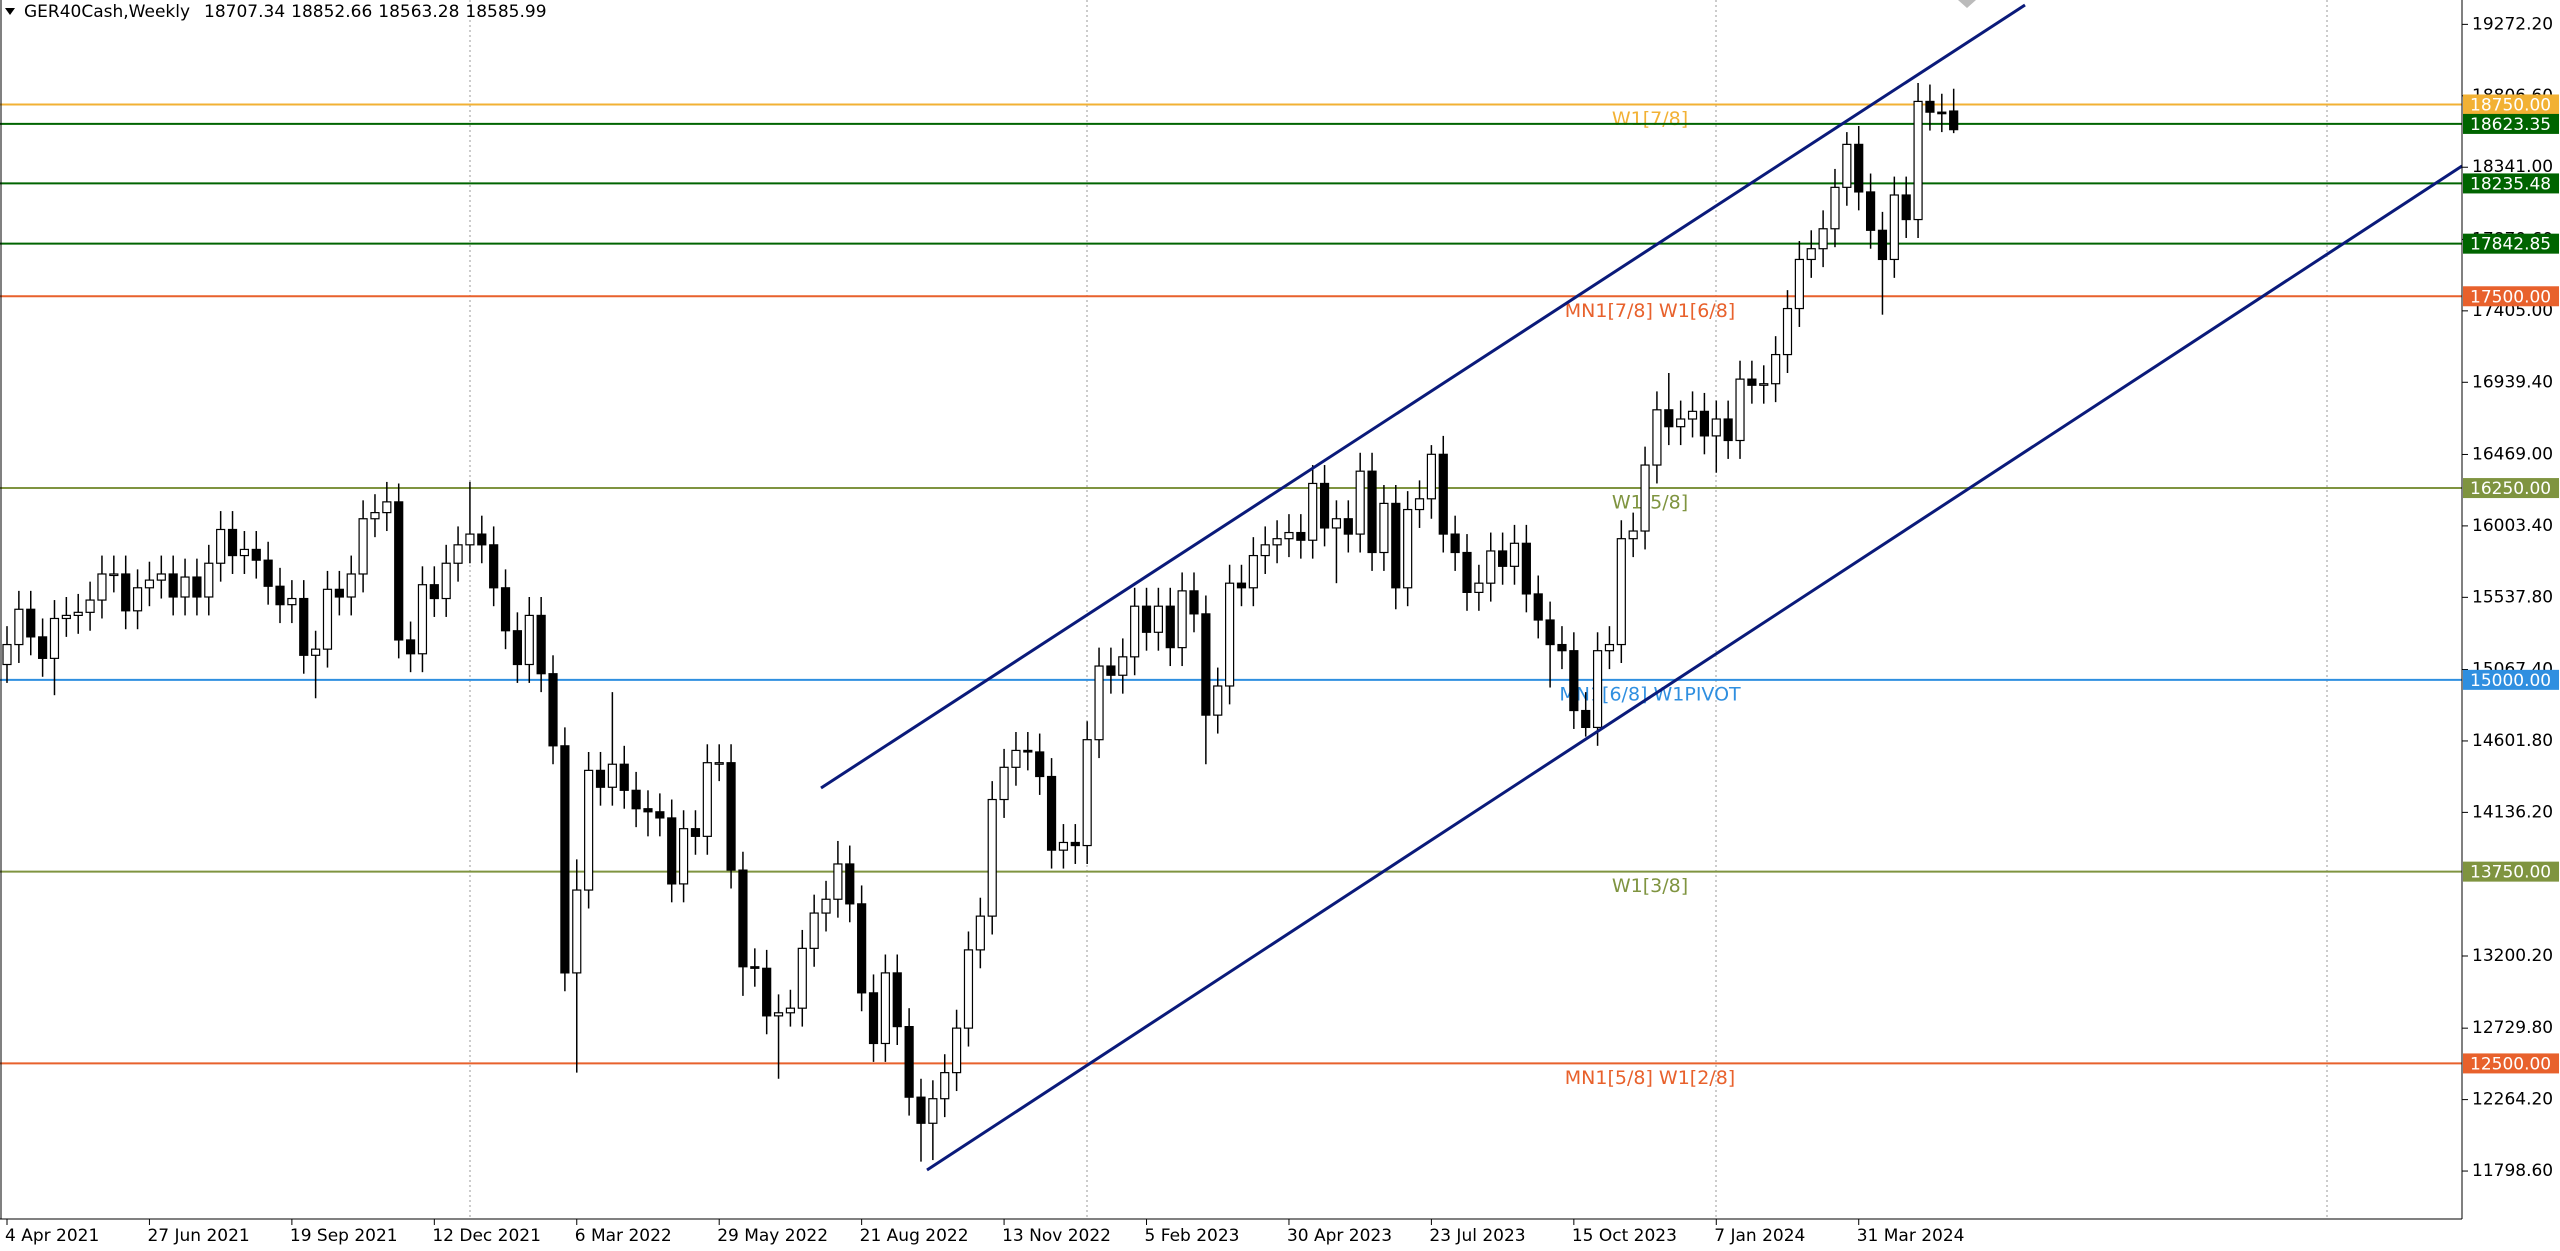  I want to click on x-tick-label: 13 Nov 2022, so click(1056, 1236).